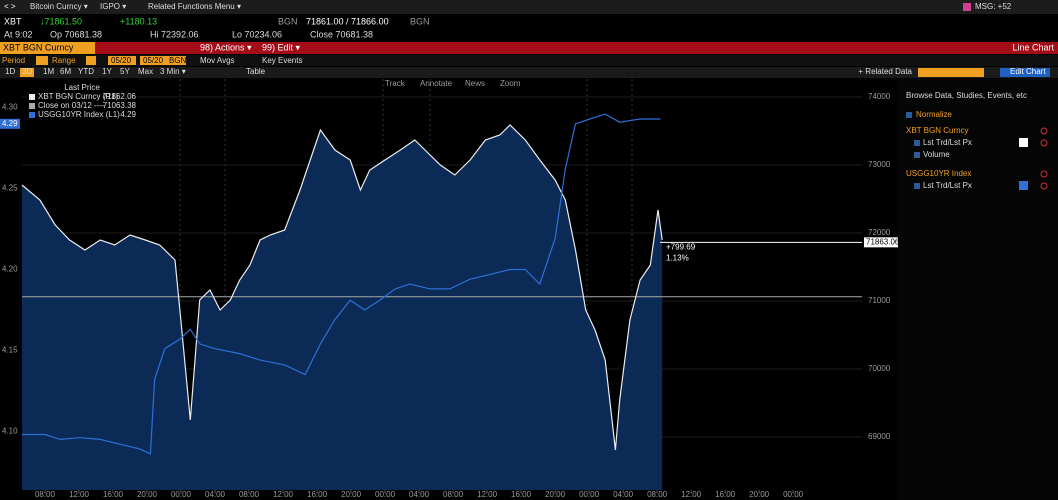 This screenshot has width=1058, height=500. Describe the element at coordinates (677, 257) in the screenshot. I see `change-percent: 1.13%` at that location.